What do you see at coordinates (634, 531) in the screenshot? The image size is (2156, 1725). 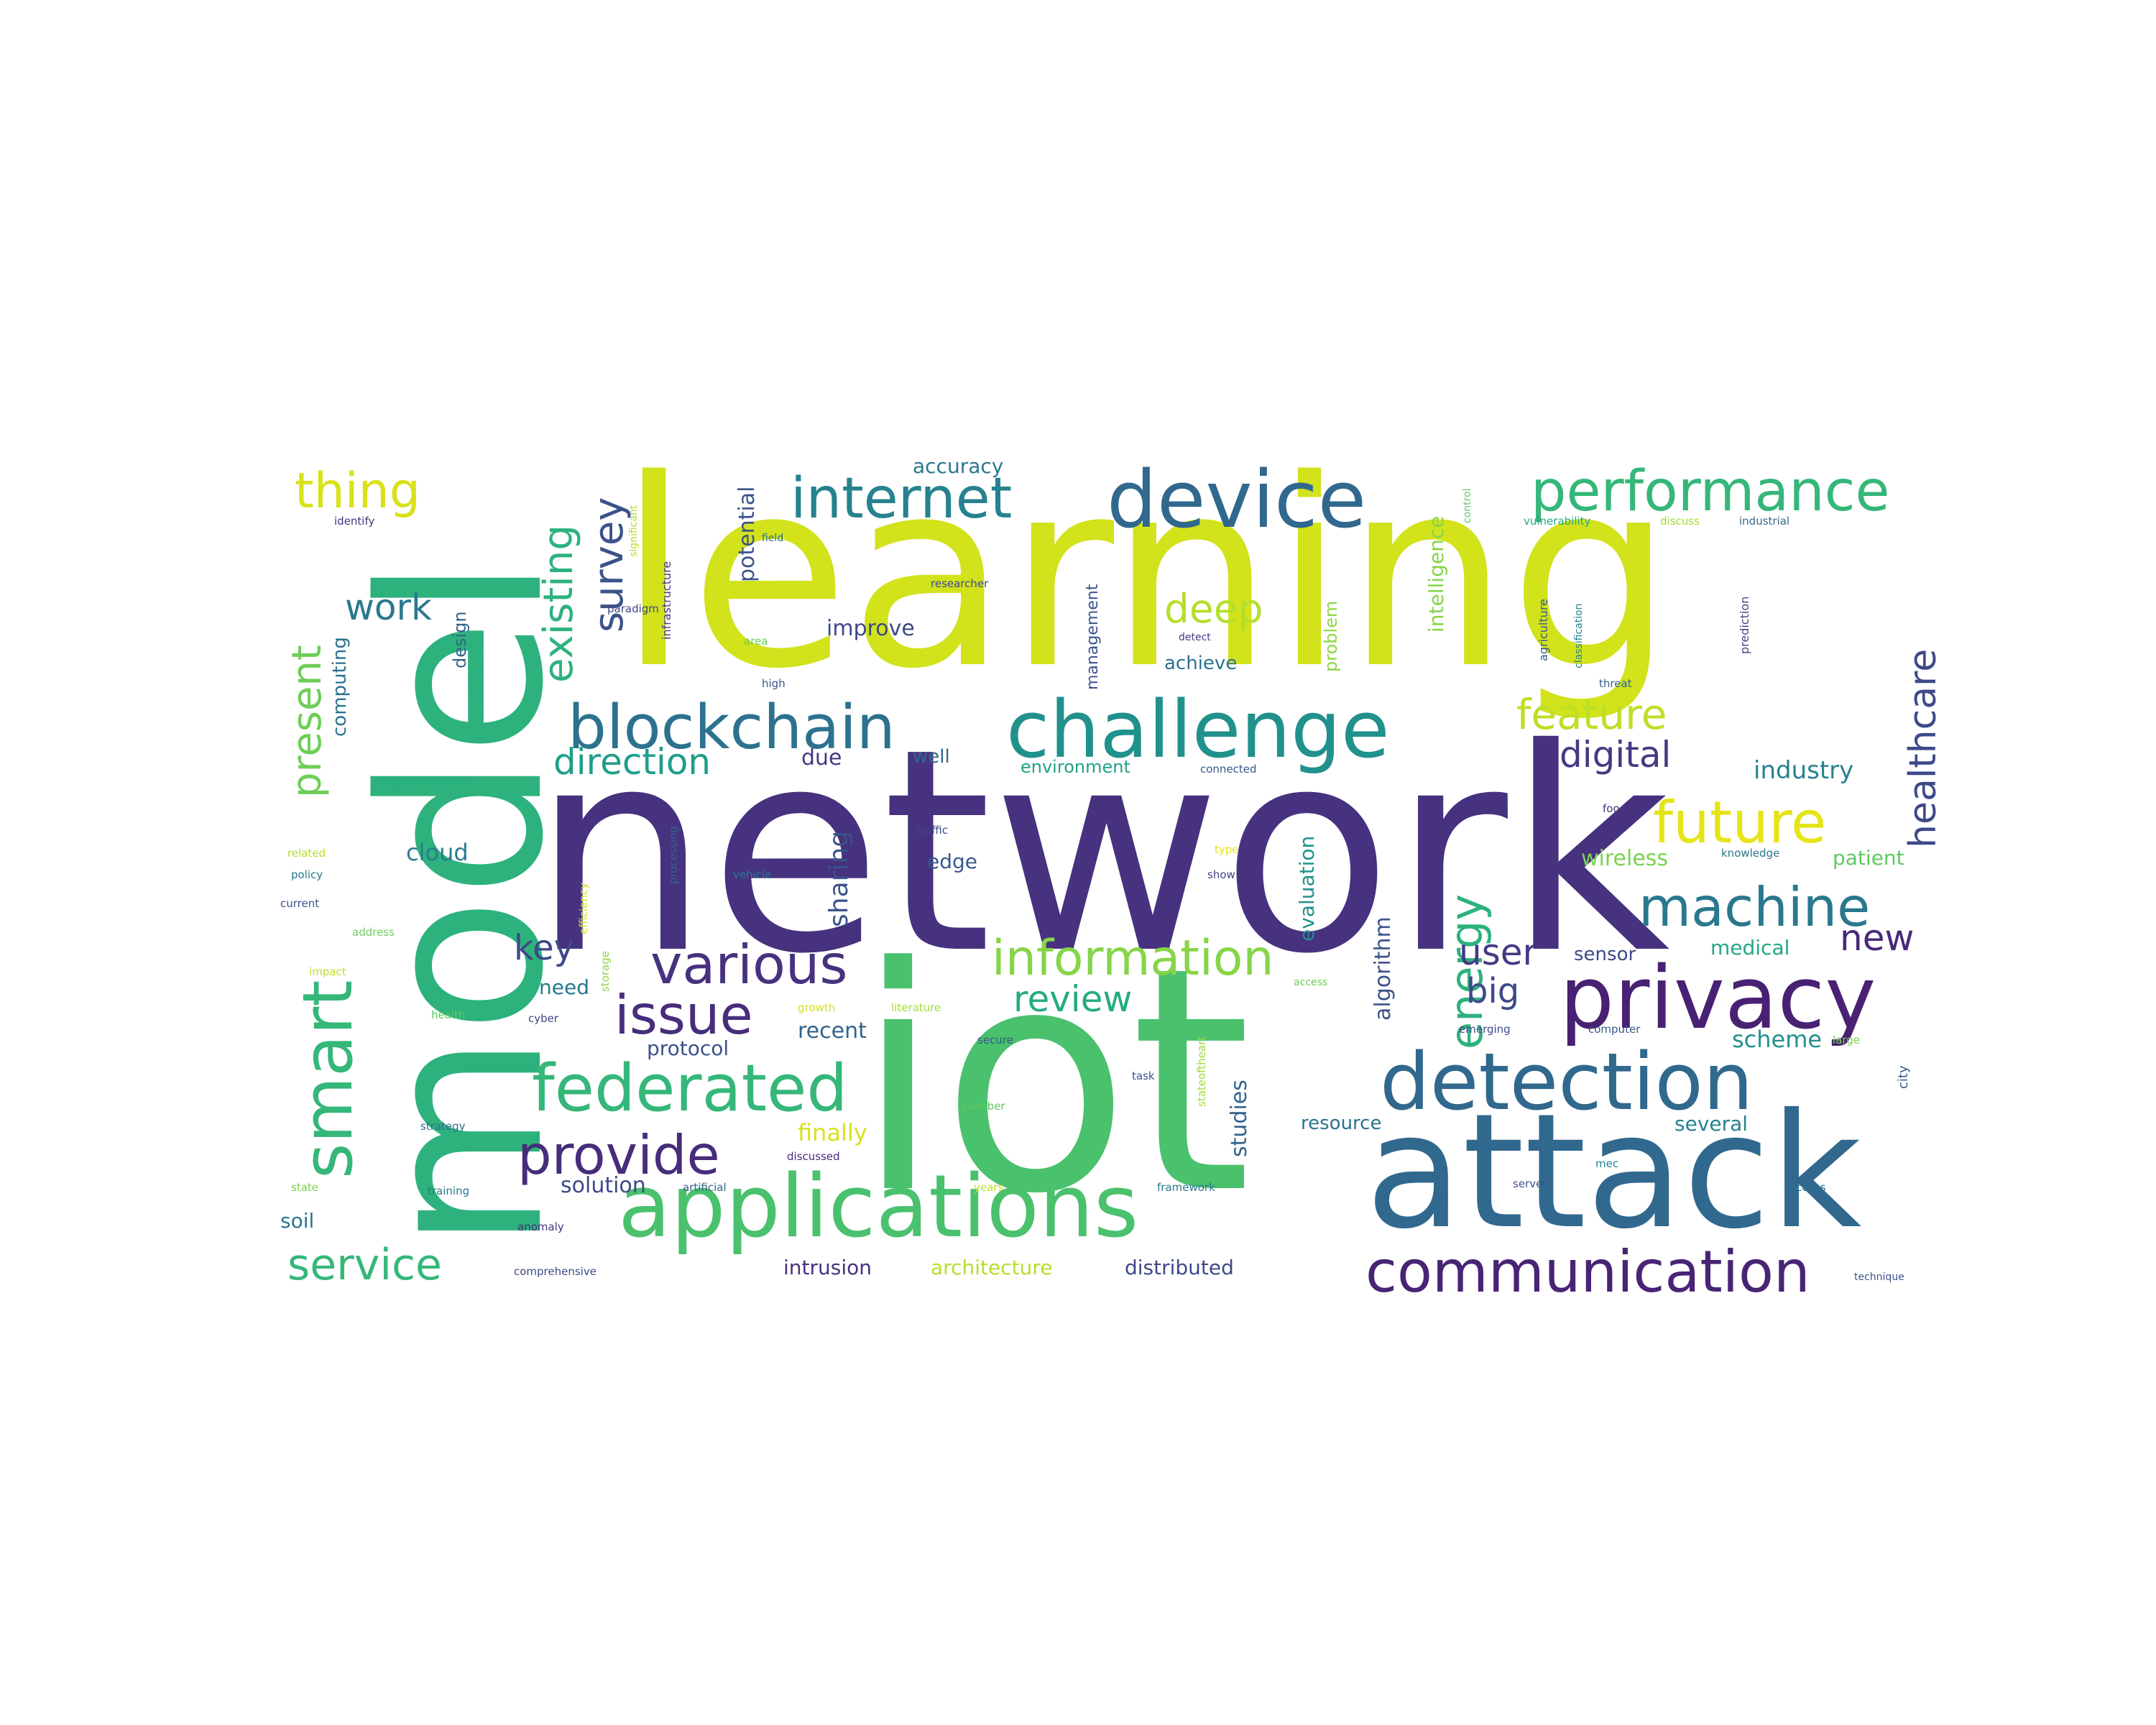 I see `word-significant: significant` at bounding box center [634, 531].